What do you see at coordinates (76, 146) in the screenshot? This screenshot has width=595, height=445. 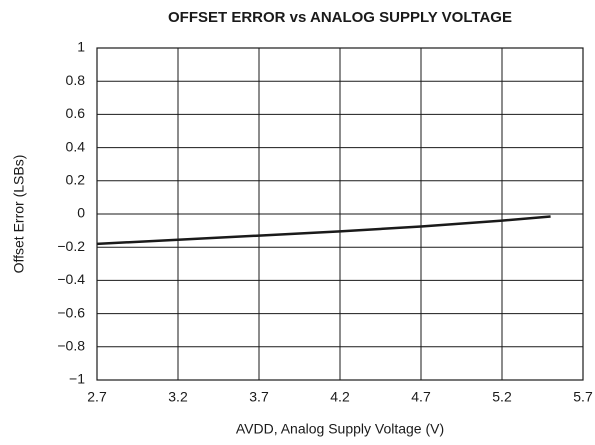 I see `y-tick-label: 0.4` at bounding box center [76, 146].